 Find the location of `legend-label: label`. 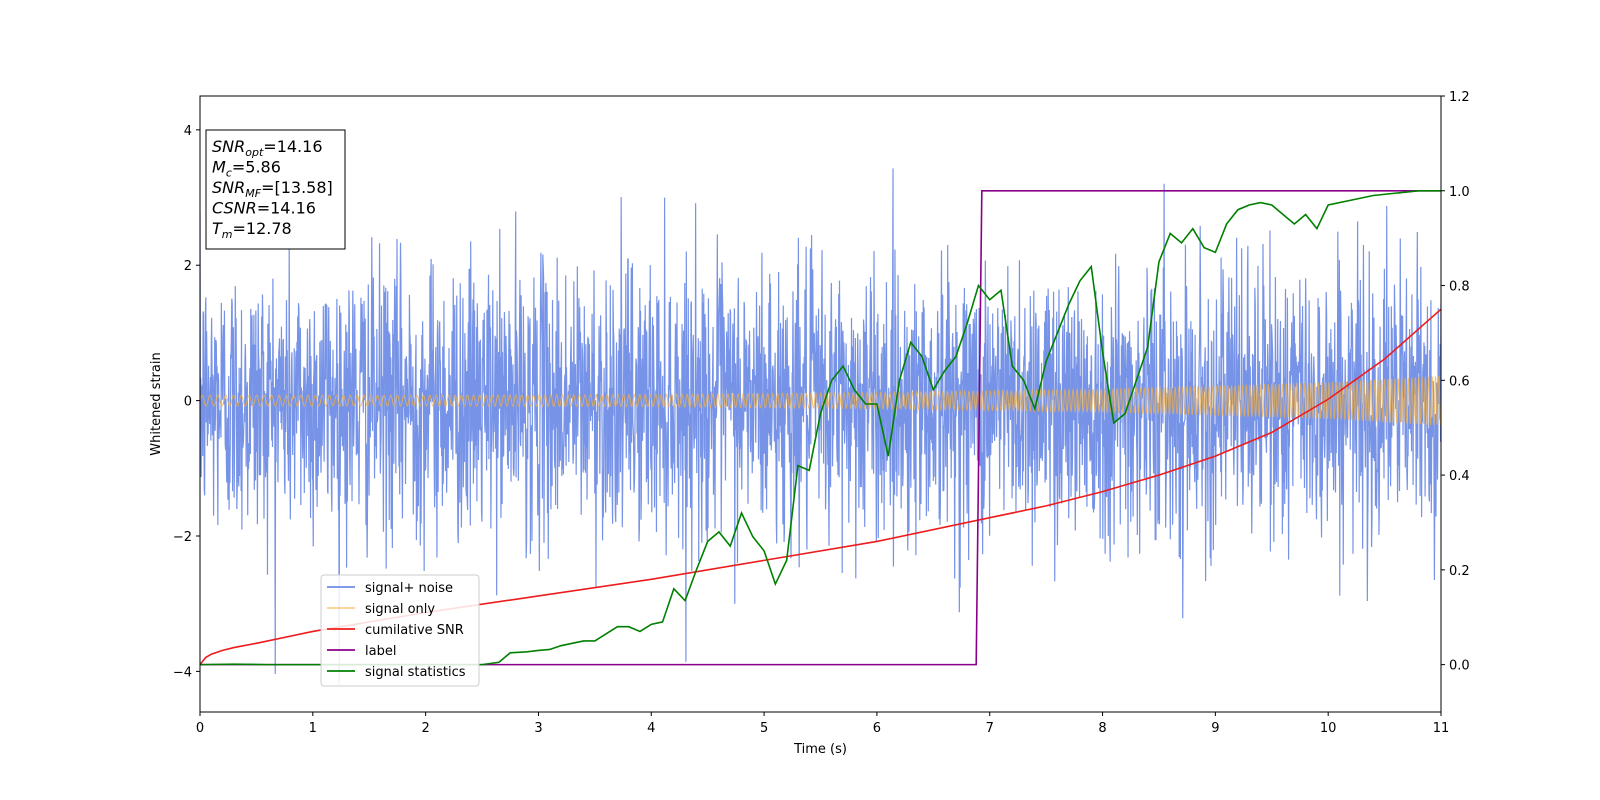

legend-label: label is located at coordinates (380, 651).